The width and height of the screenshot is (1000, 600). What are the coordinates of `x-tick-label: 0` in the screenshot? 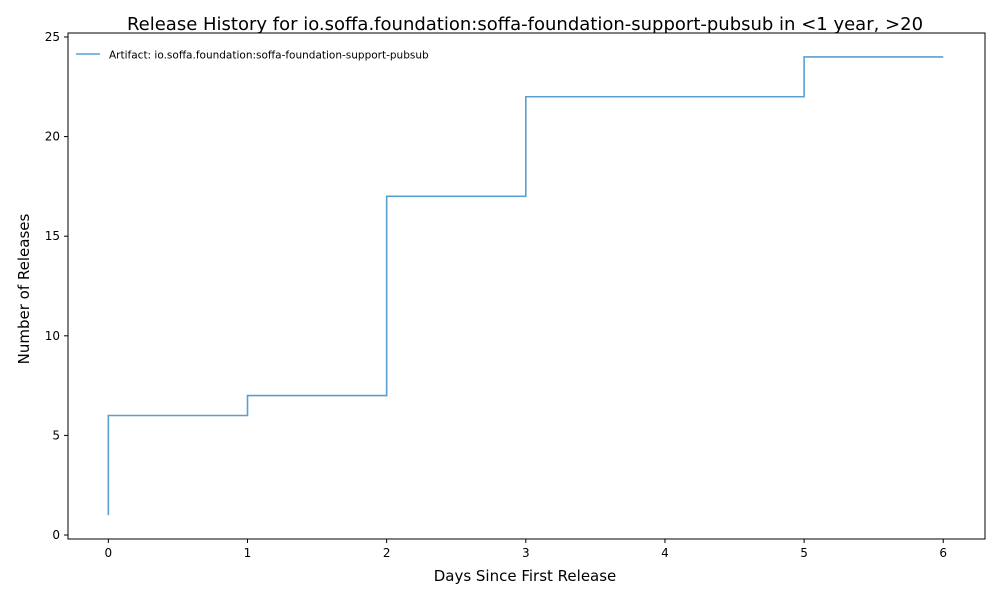 It's located at (109, 553).